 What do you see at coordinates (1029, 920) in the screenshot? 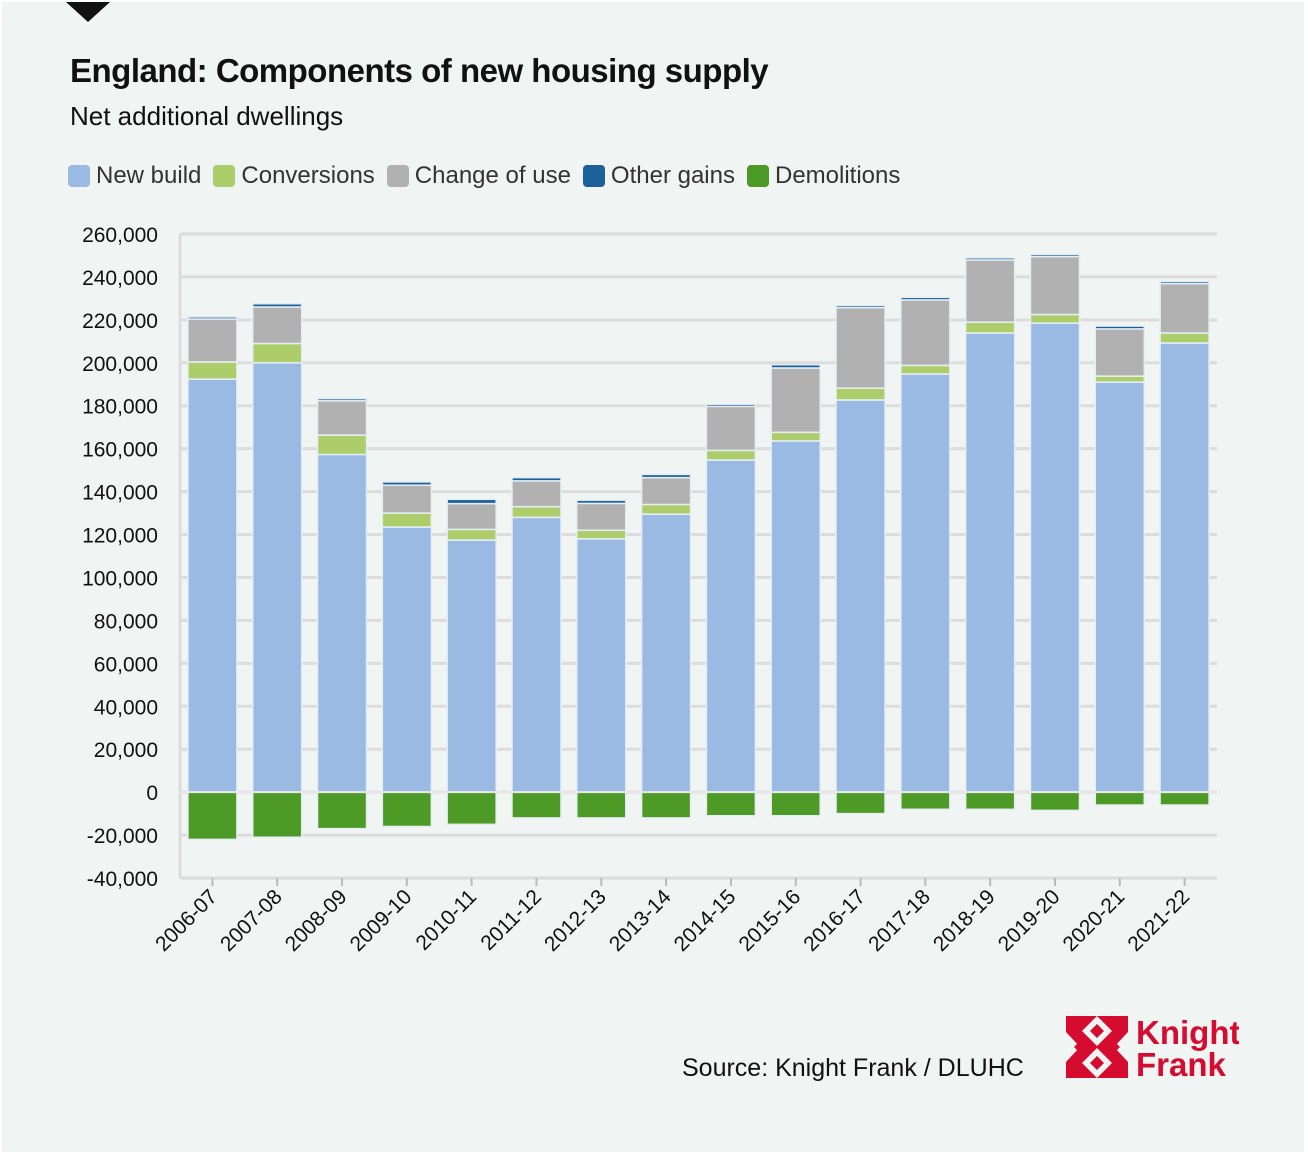
I see `x-tick-label: 2019-20` at bounding box center [1029, 920].